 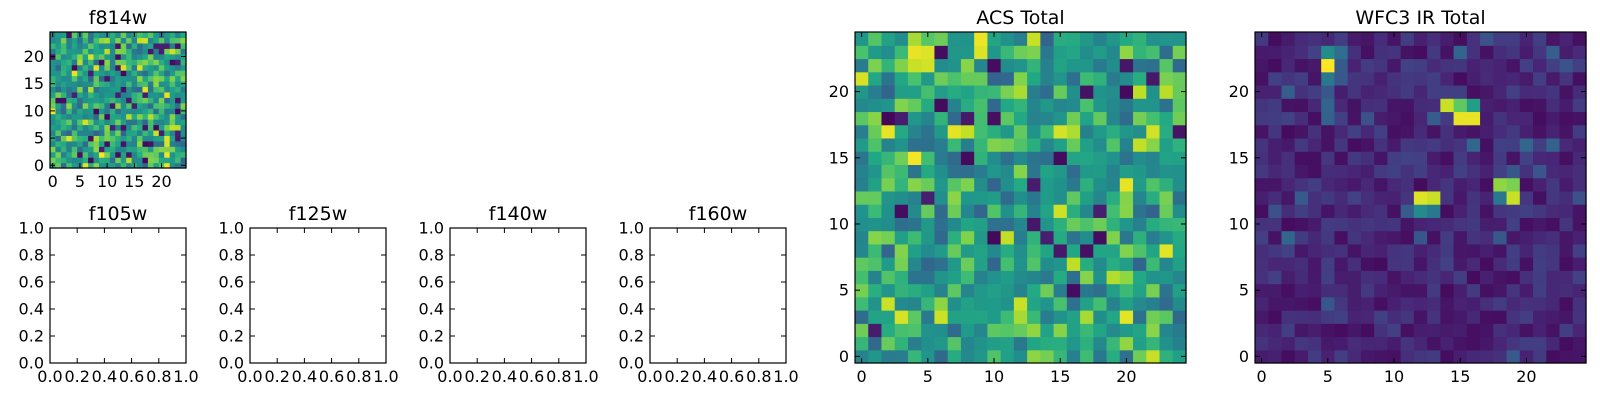 What do you see at coordinates (107, 181) in the screenshot?
I see `x-tick-label: 10` at bounding box center [107, 181].